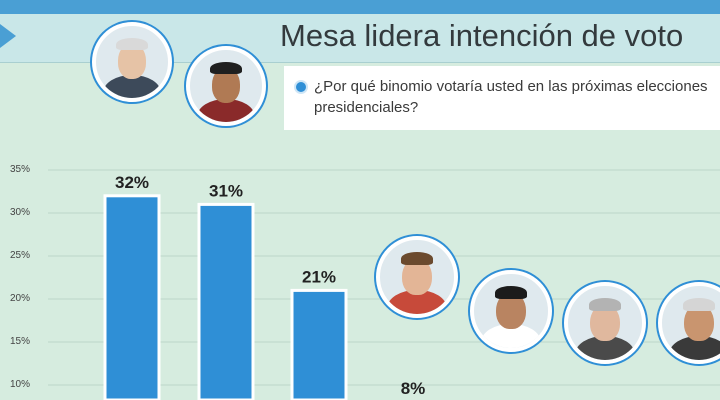 The image size is (720, 400). Describe the element at coordinates (8, 36) in the screenshot. I see `arrow-marker-icon` at that location.